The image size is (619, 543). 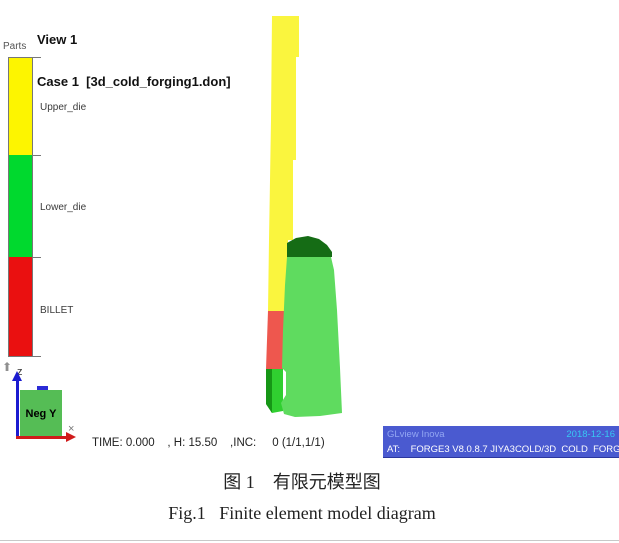 What do you see at coordinates (309, 246) in the screenshot?
I see `lower-die-top-face` at bounding box center [309, 246].